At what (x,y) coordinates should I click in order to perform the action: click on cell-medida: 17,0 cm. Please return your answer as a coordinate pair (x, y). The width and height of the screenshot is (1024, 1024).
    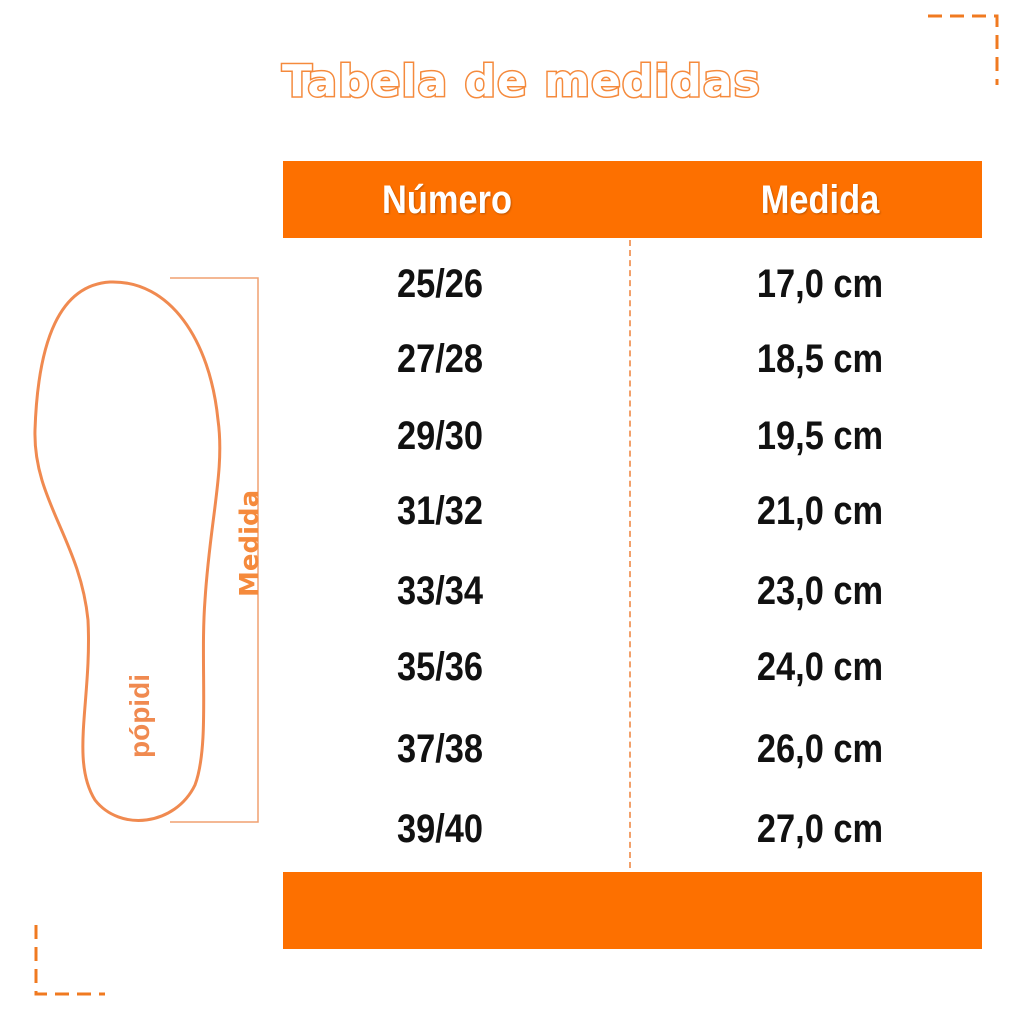
    Looking at the image, I should click on (820, 284).